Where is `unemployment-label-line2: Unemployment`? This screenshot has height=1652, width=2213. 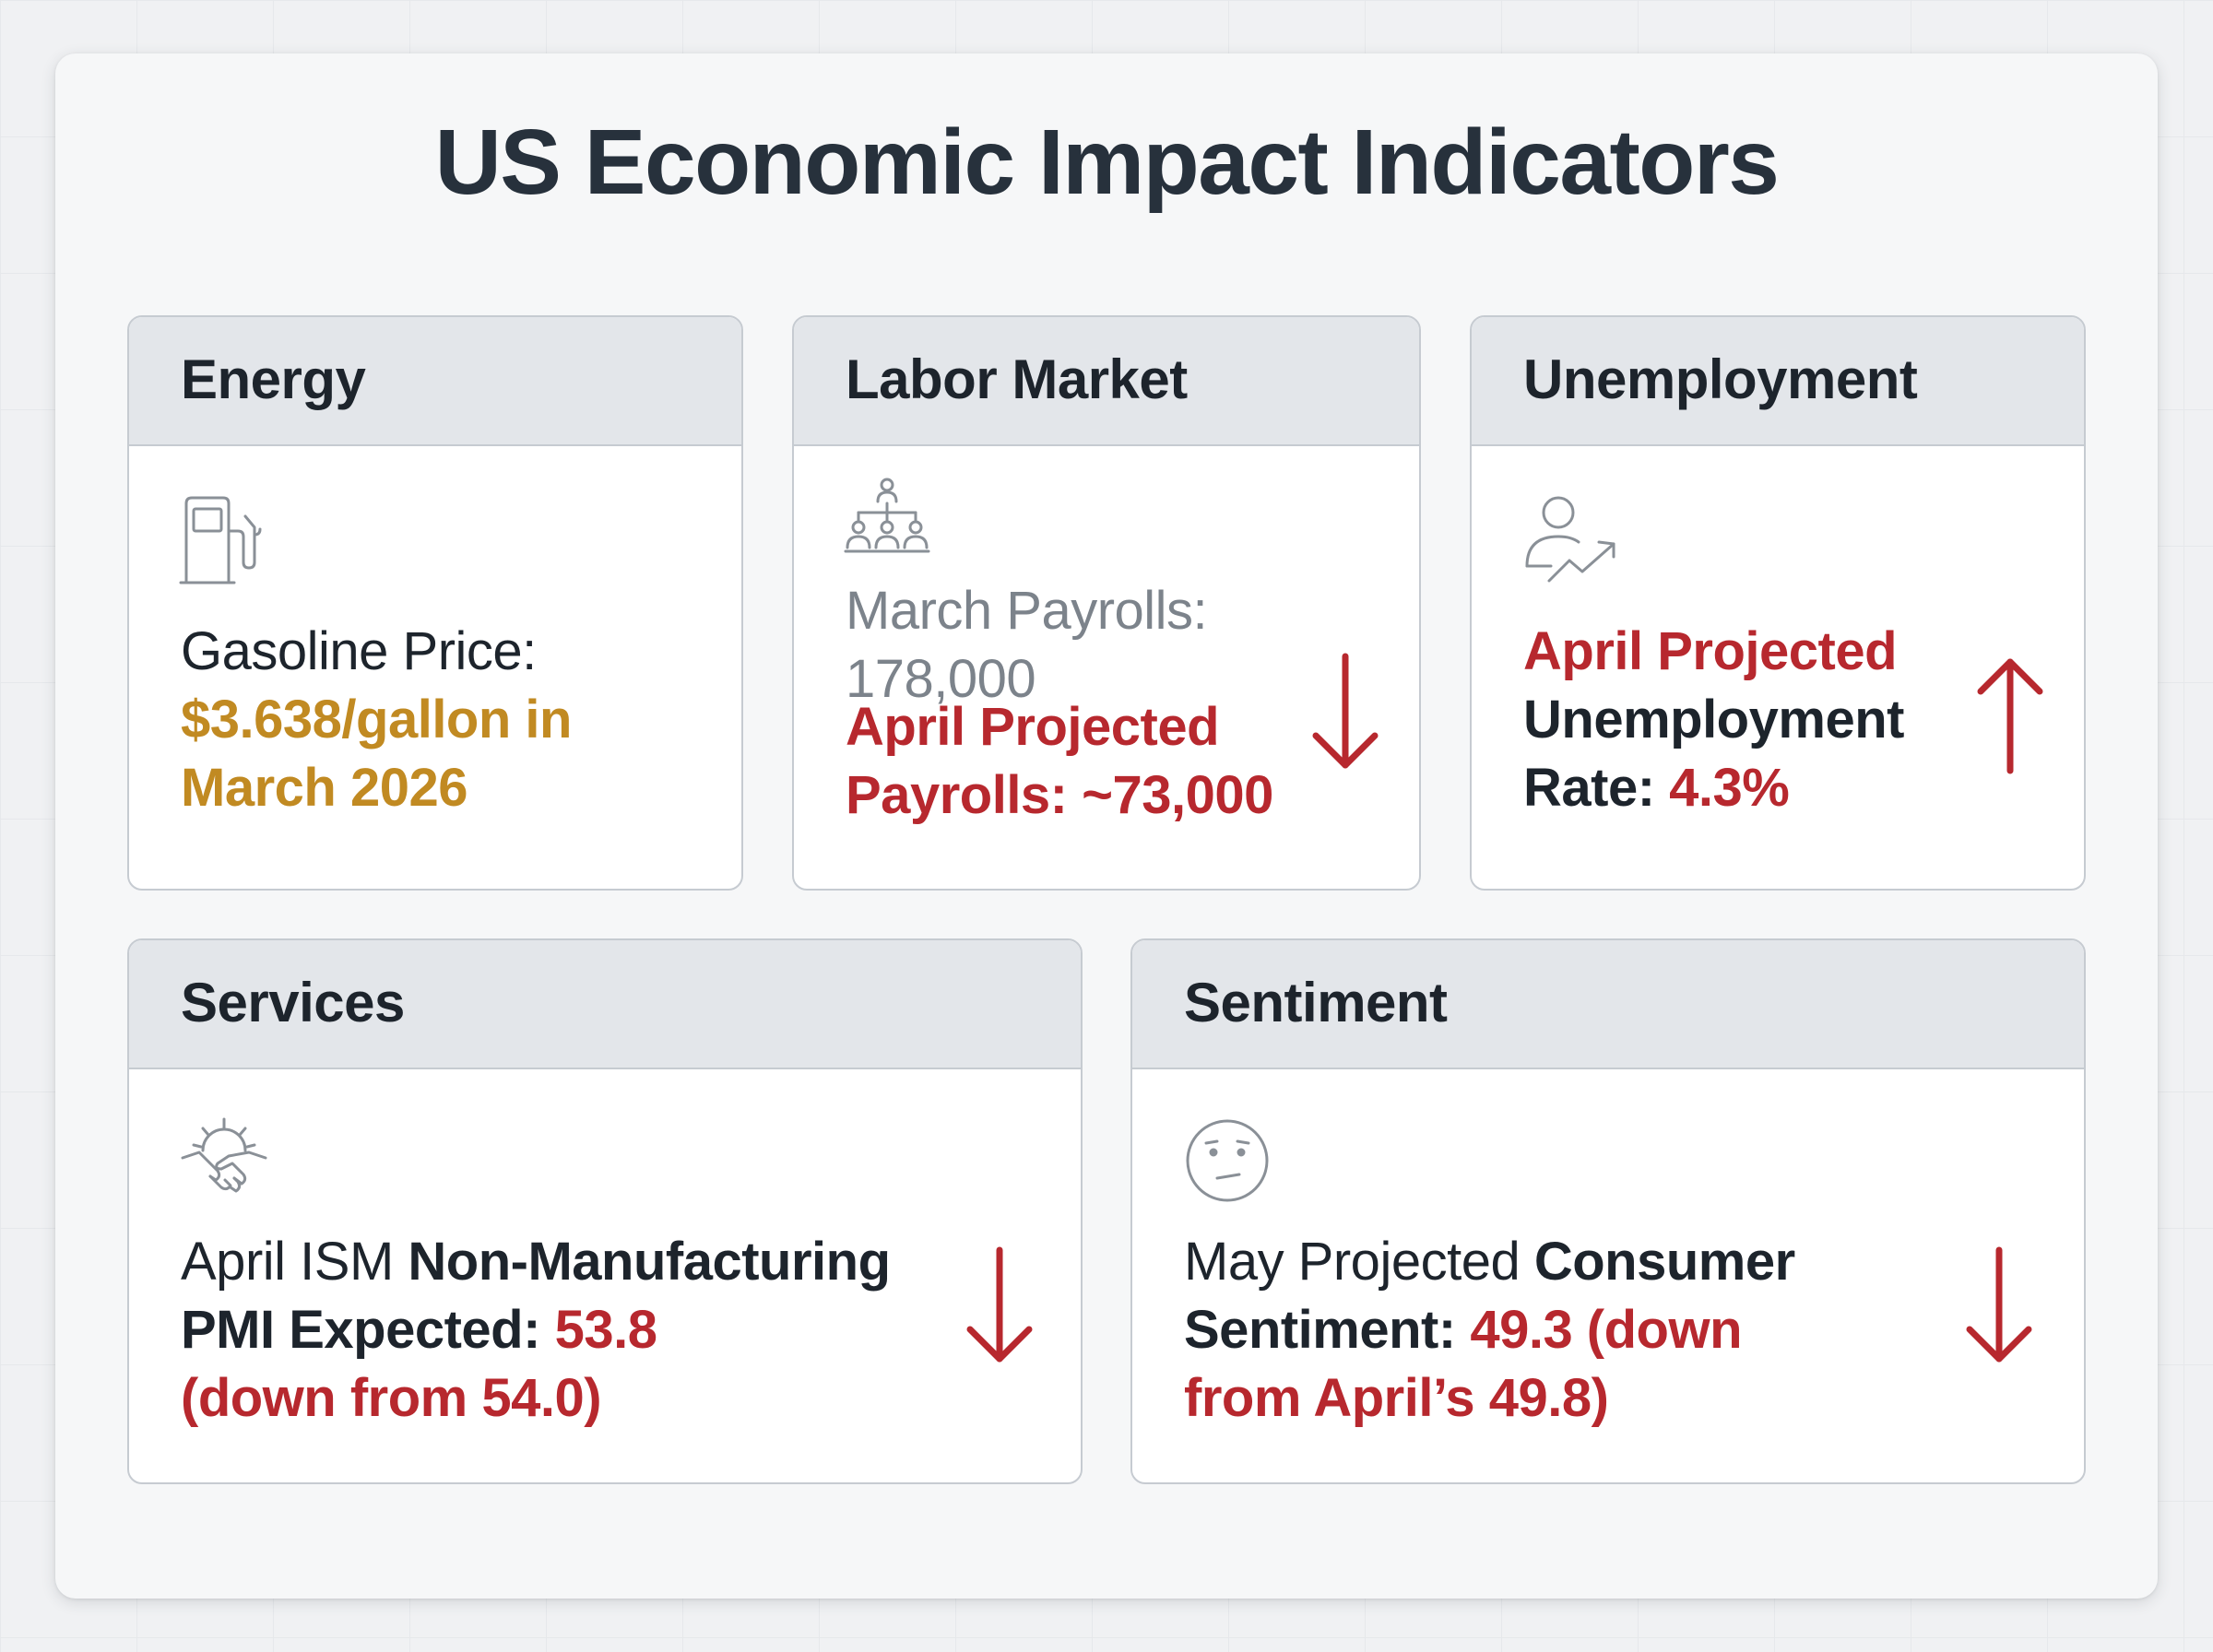 unemployment-label-line2: Unemployment is located at coordinates (1713, 719).